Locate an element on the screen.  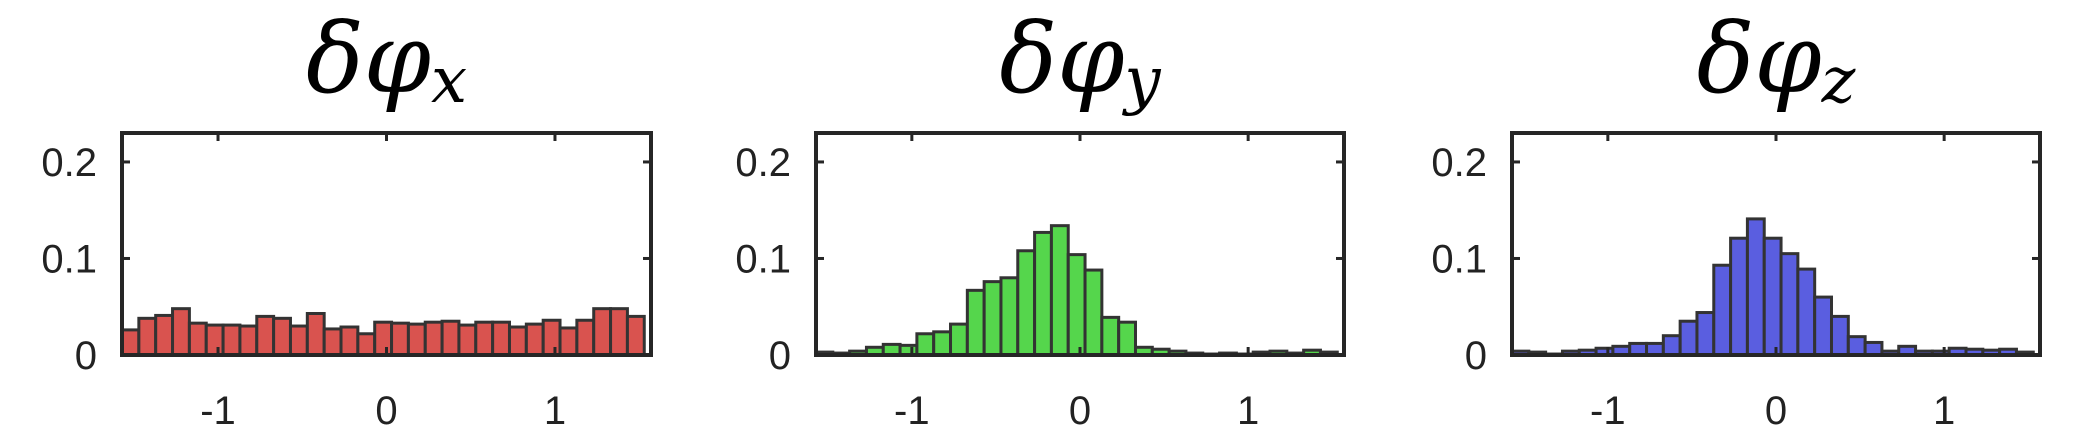
chart-title: δφz is located at coordinates (1777, 60).